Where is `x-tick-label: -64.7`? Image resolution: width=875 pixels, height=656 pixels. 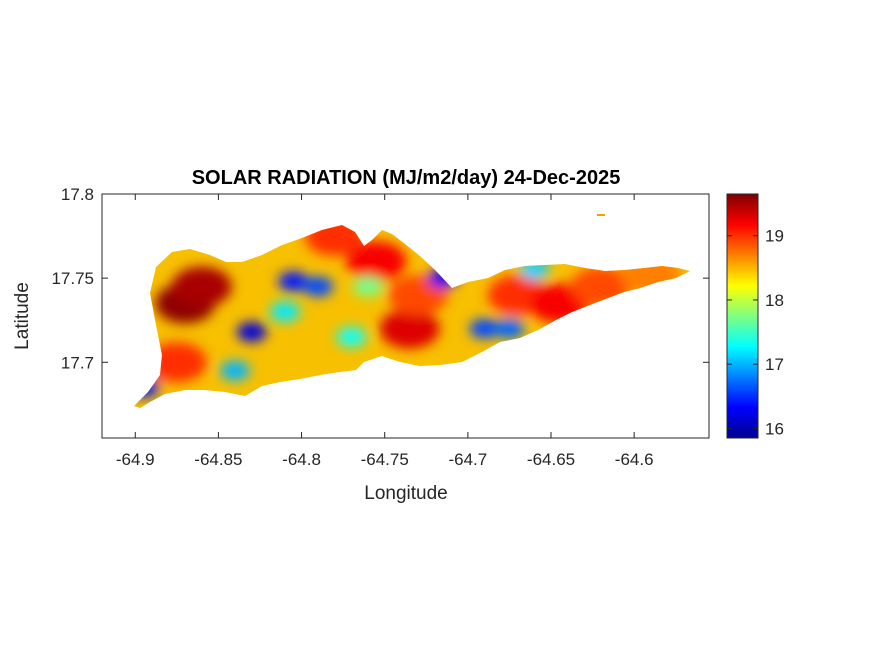
x-tick-label: -64.7 is located at coordinates (467, 459).